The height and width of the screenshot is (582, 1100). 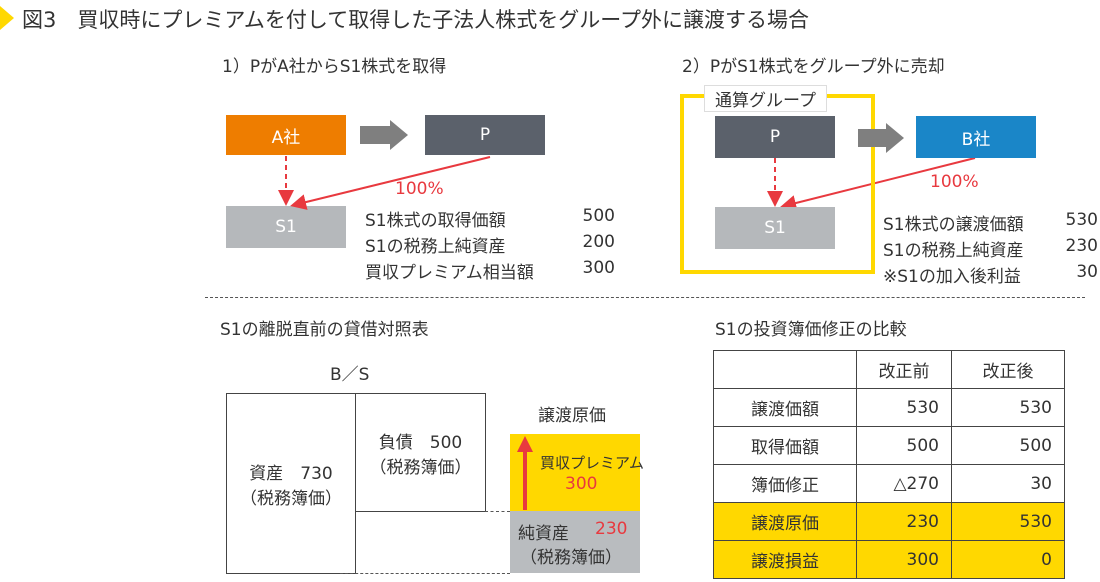 I want to click on case2-row: S1の税務上純資産 230, so click(x=990, y=248).